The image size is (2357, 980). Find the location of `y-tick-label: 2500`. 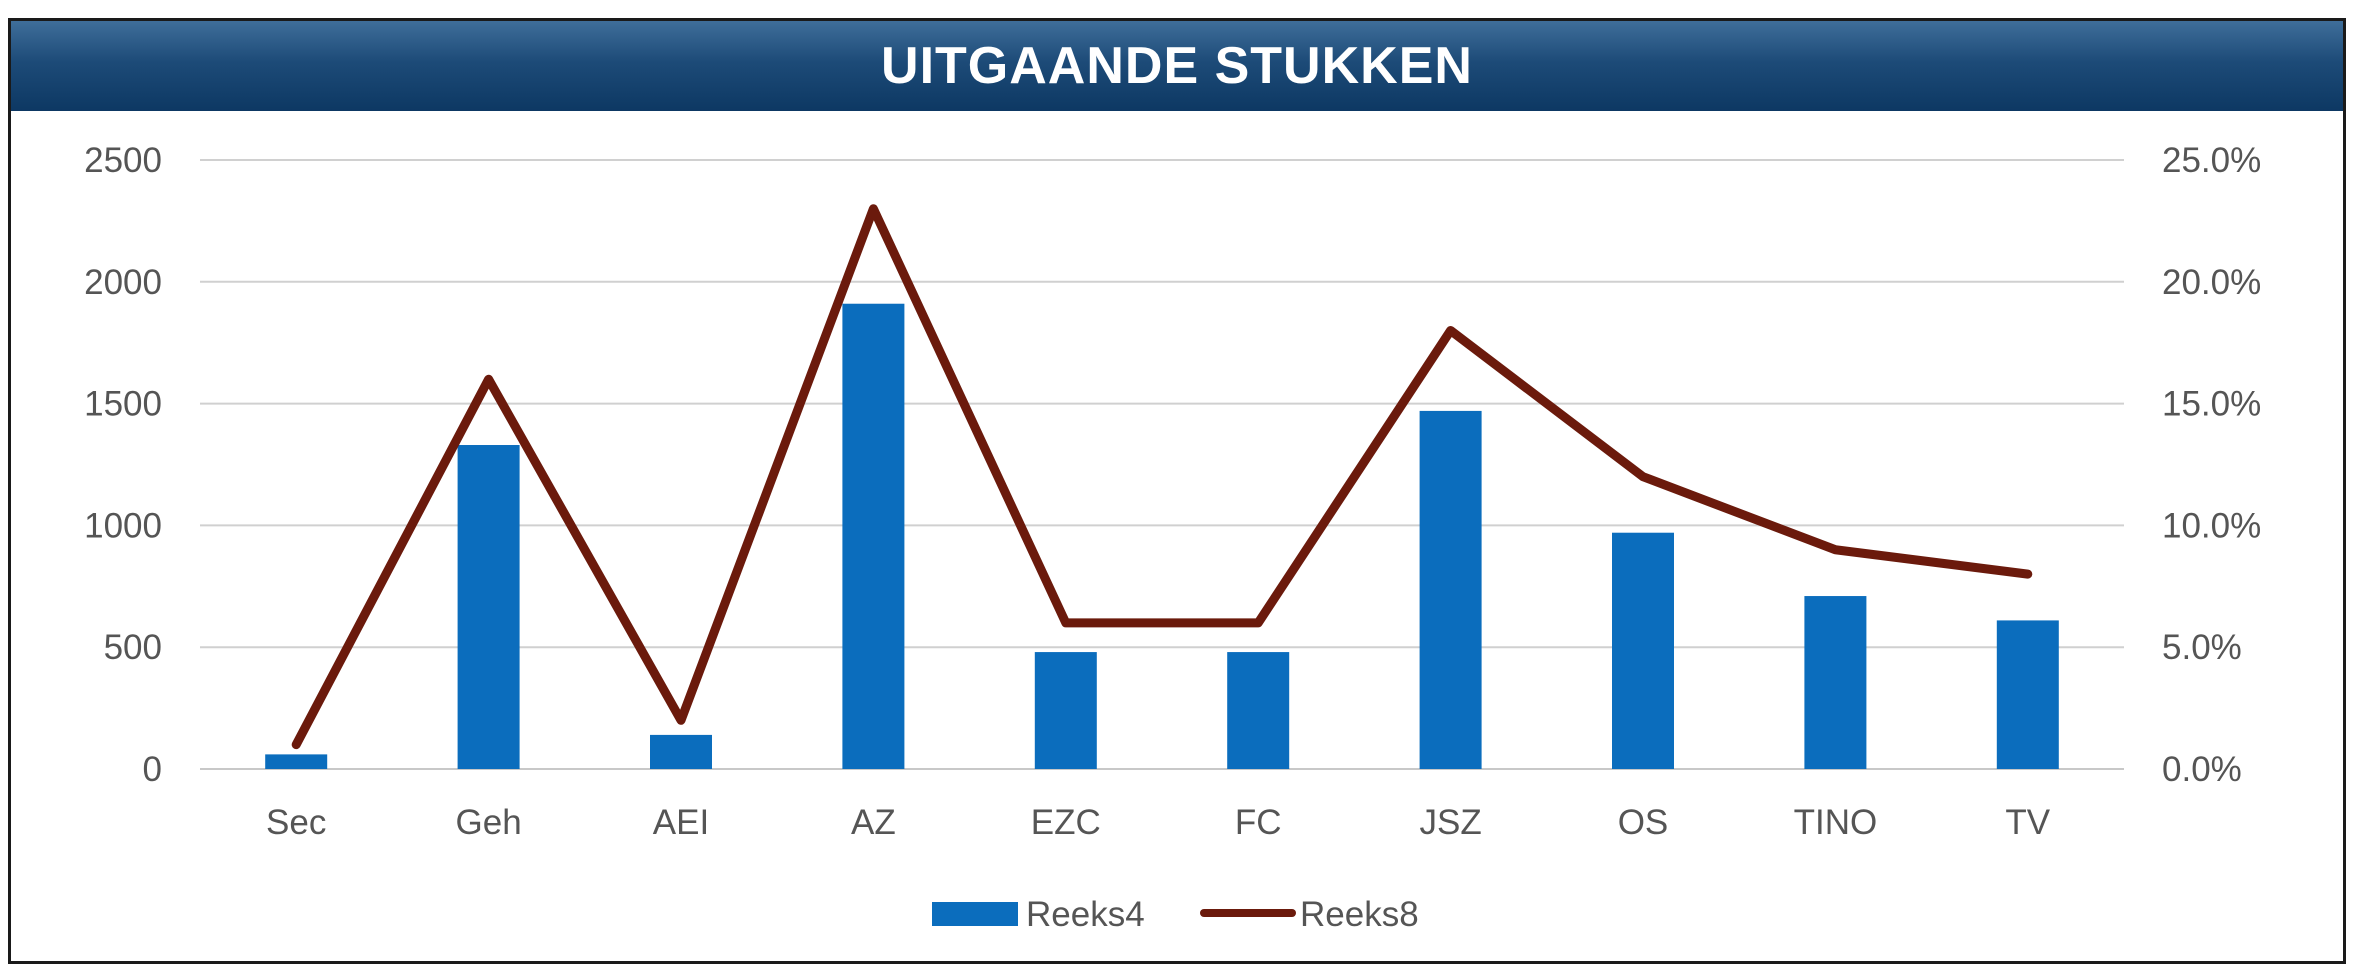

y-tick-label: 2500 is located at coordinates (123, 160).